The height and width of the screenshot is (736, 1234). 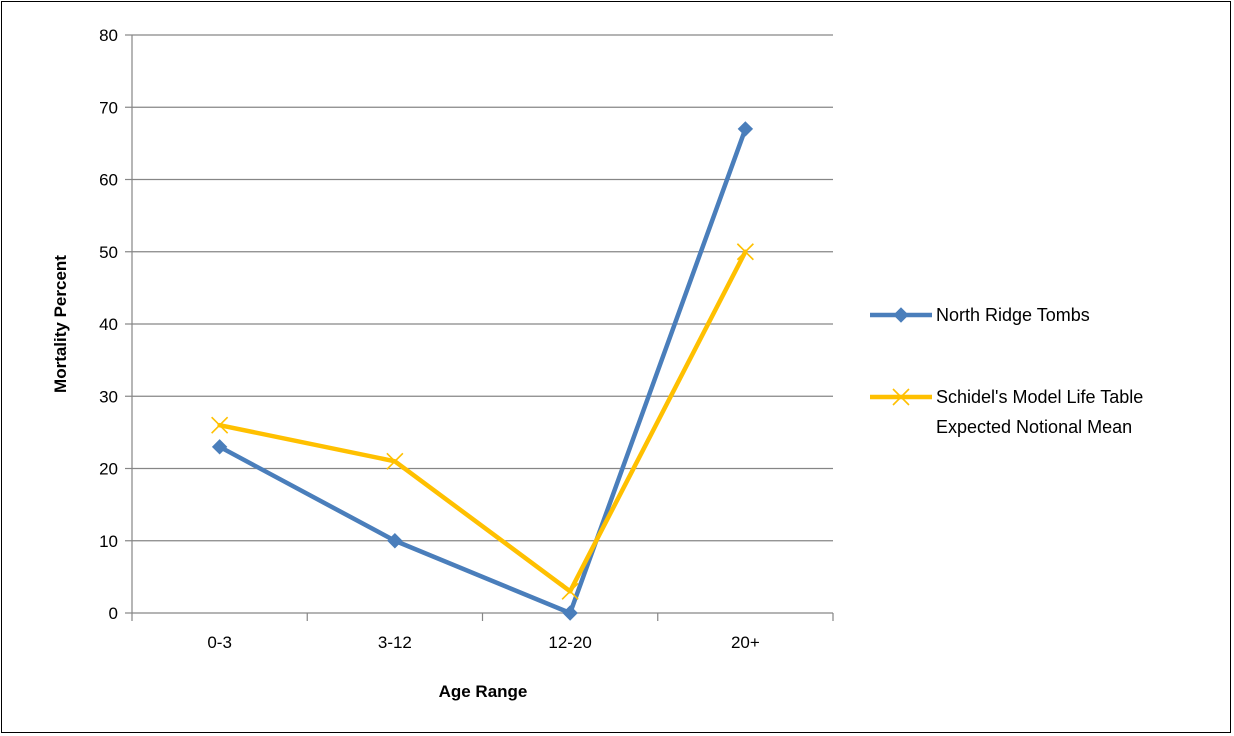 I want to click on x-tick-label: 3-12, so click(x=395, y=642).